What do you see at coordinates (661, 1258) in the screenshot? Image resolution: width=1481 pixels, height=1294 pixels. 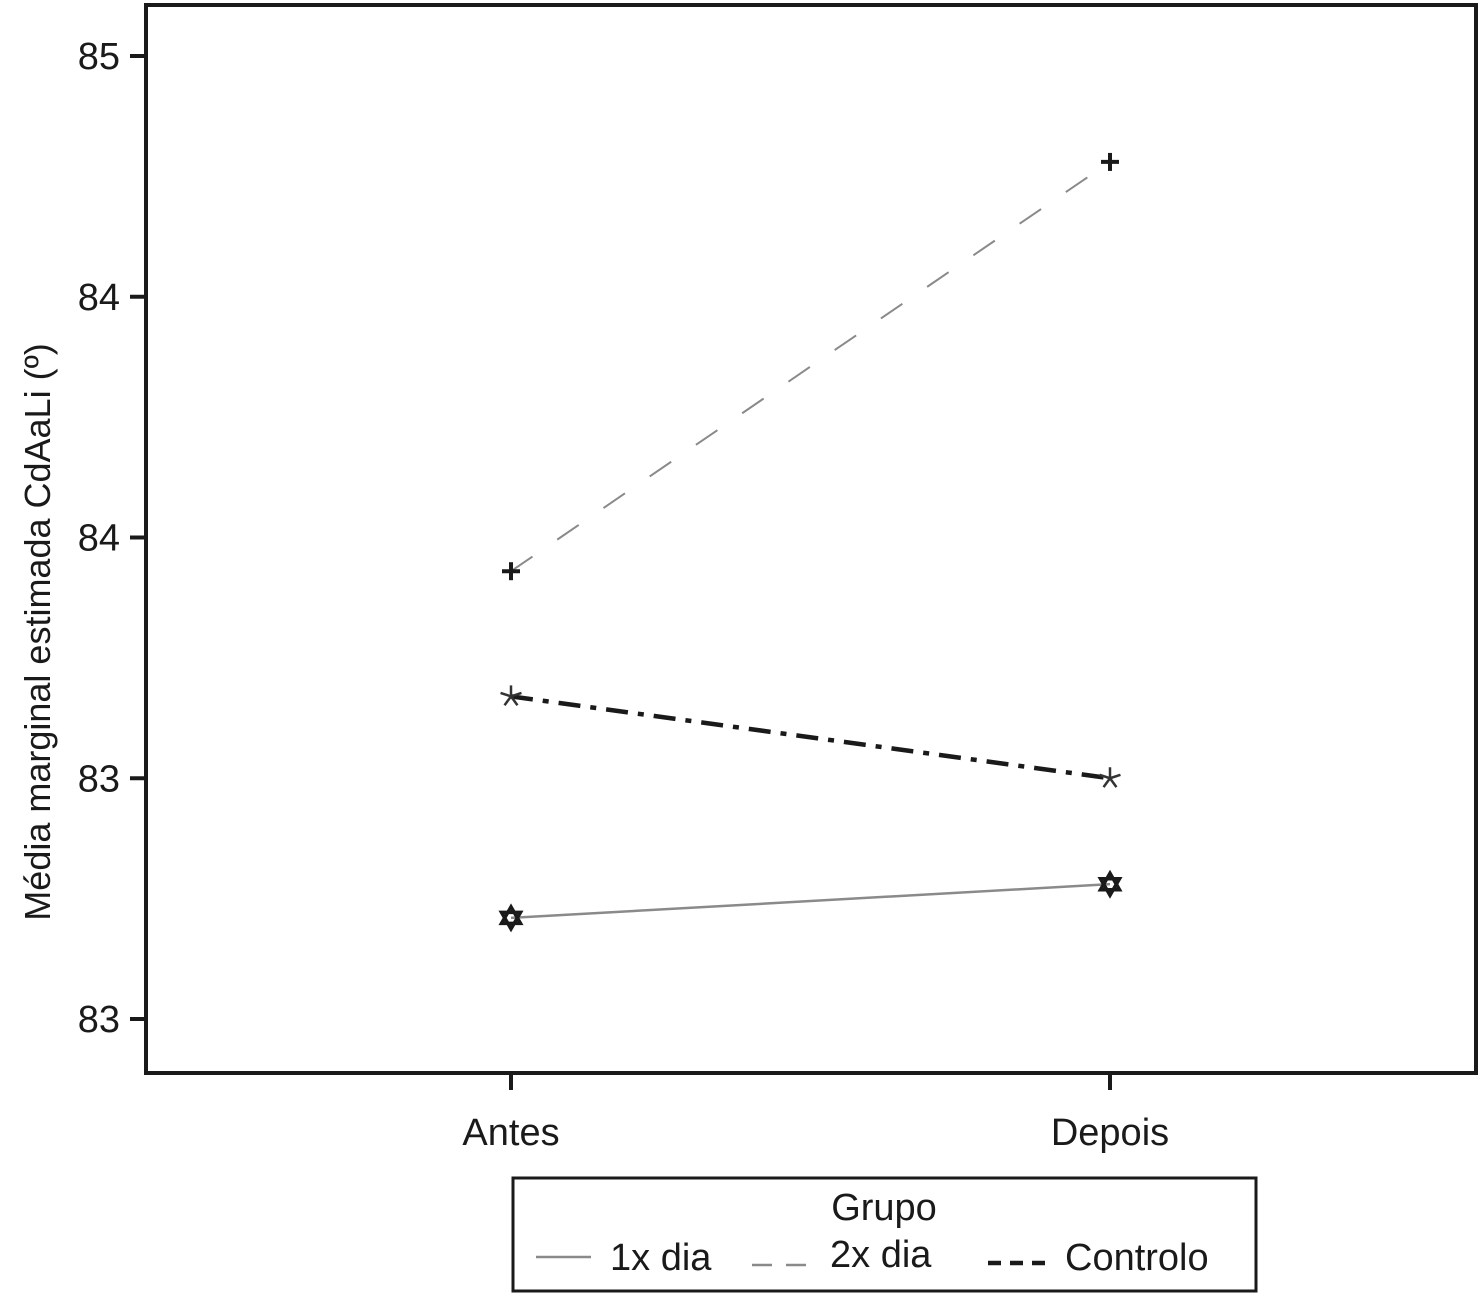 I see `legend-label-1x-dia: 1x dia` at bounding box center [661, 1258].